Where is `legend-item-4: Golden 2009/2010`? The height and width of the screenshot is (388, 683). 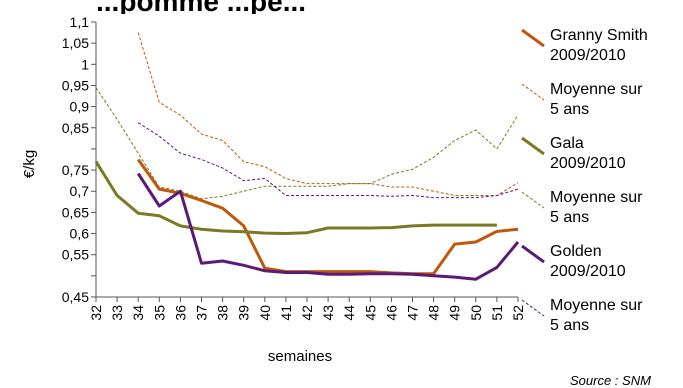 legend-item-4: Golden 2009/2010 is located at coordinates (600, 269).